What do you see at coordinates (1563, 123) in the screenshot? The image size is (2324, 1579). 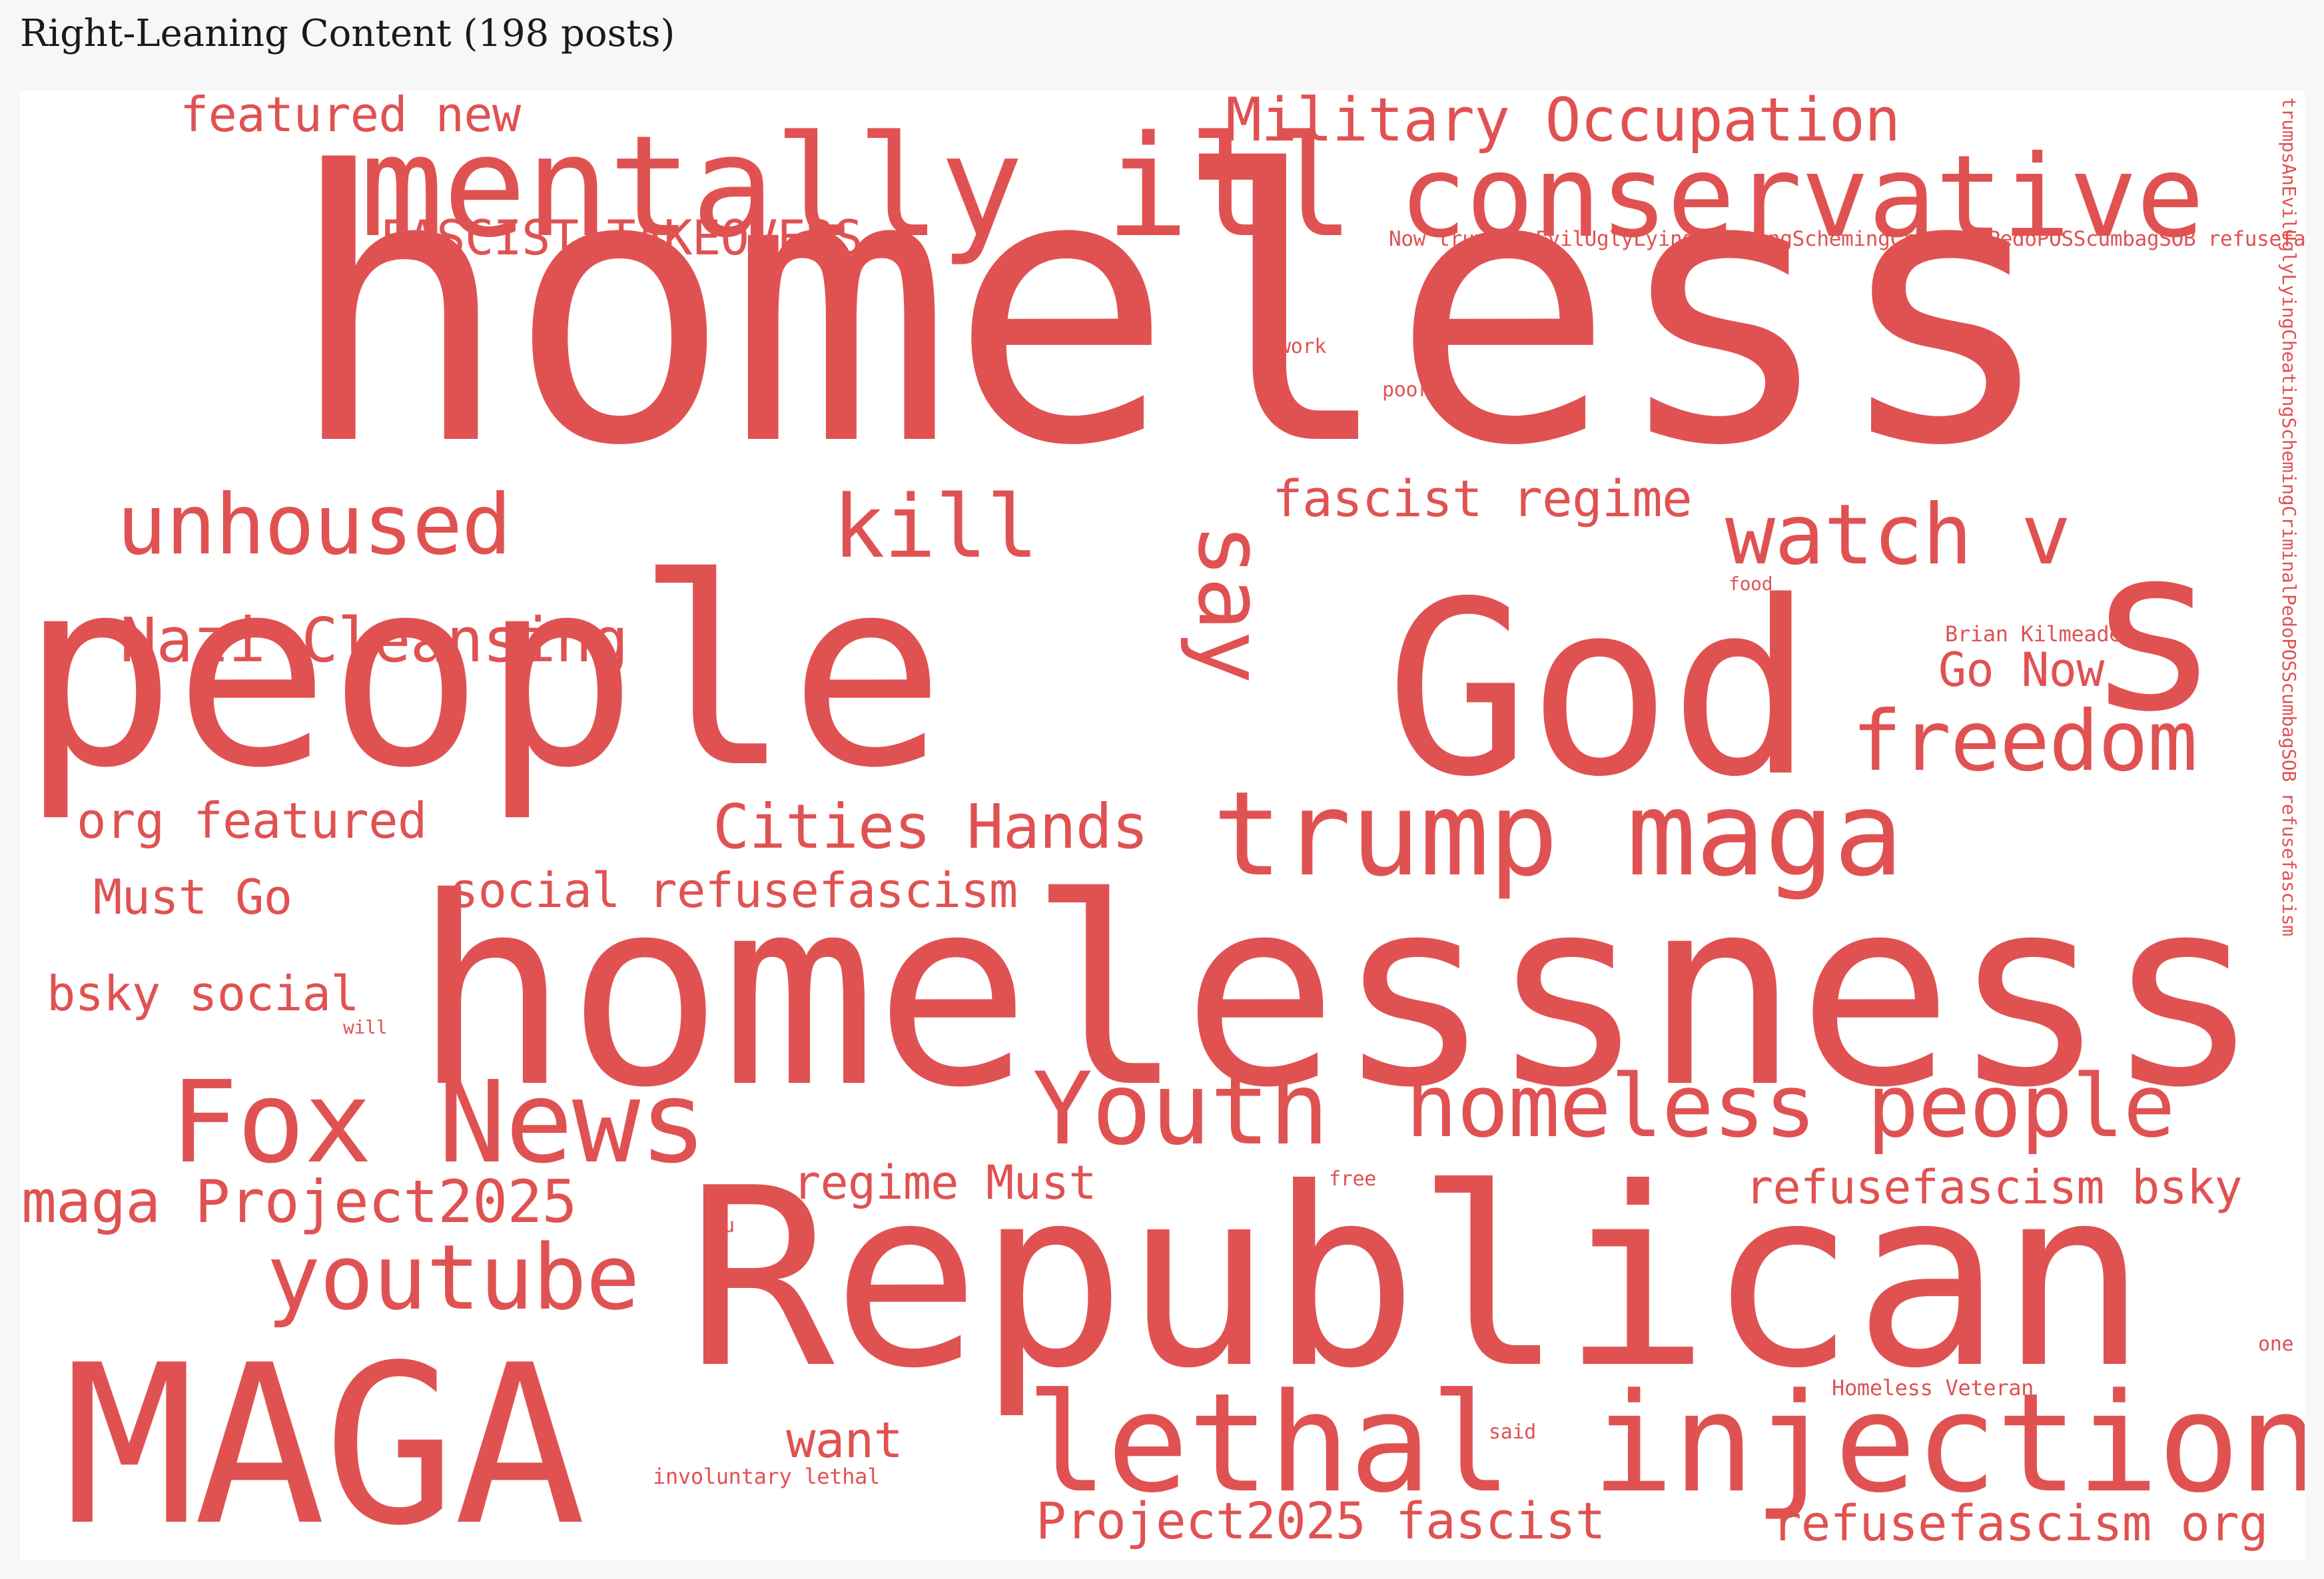 I see `word-military-occupation: Military Occupation` at bounding box center [1563, 123].